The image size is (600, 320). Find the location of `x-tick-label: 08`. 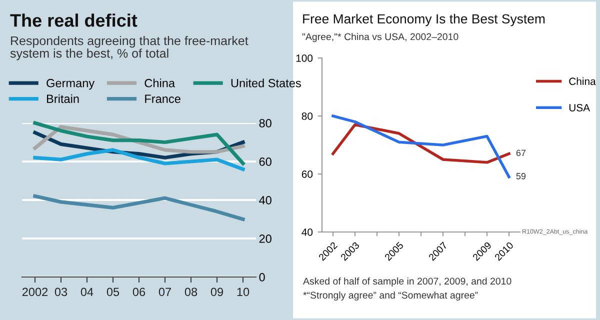

x-tick-label: 08 is located at coordinates (191, 292).